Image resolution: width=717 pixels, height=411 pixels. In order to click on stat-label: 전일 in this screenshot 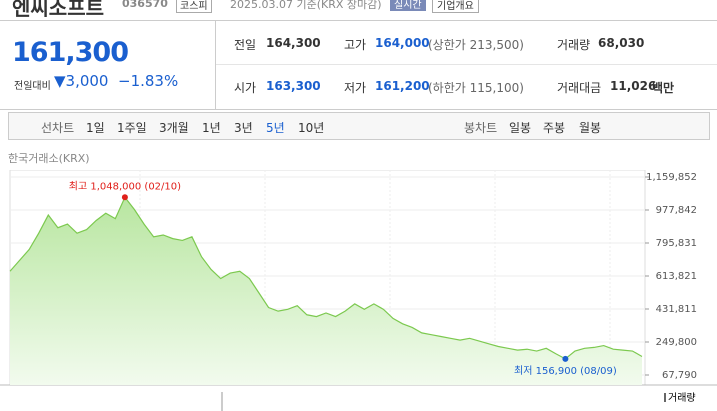, I will do `click(245, 45)`.